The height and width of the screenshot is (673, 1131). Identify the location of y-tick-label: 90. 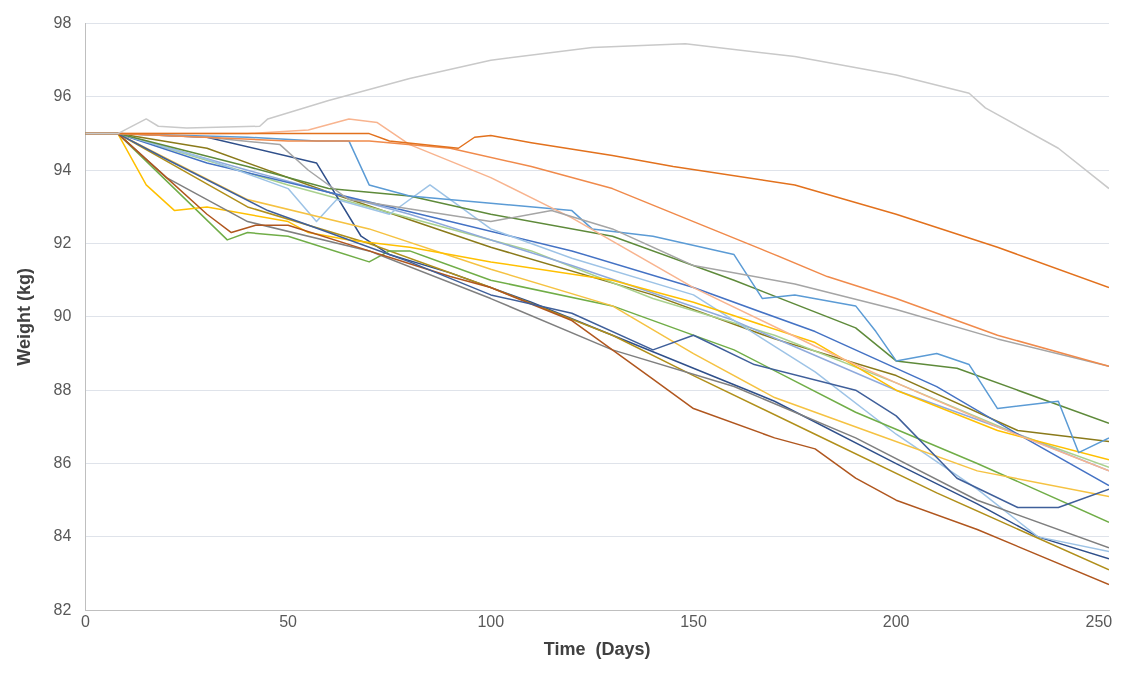
(62, 316).